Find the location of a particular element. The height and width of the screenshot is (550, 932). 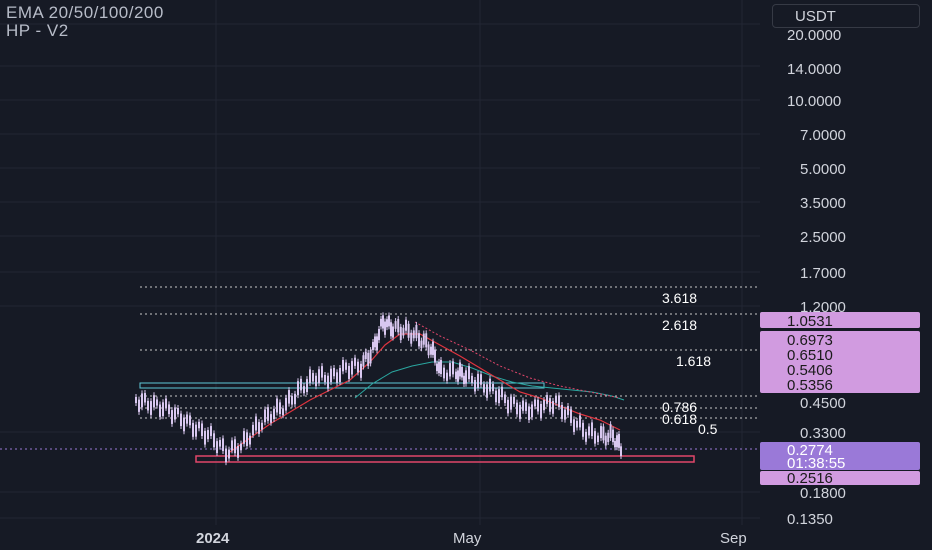

fib-level-label: 2.618 is located at coordinates (679, 325).